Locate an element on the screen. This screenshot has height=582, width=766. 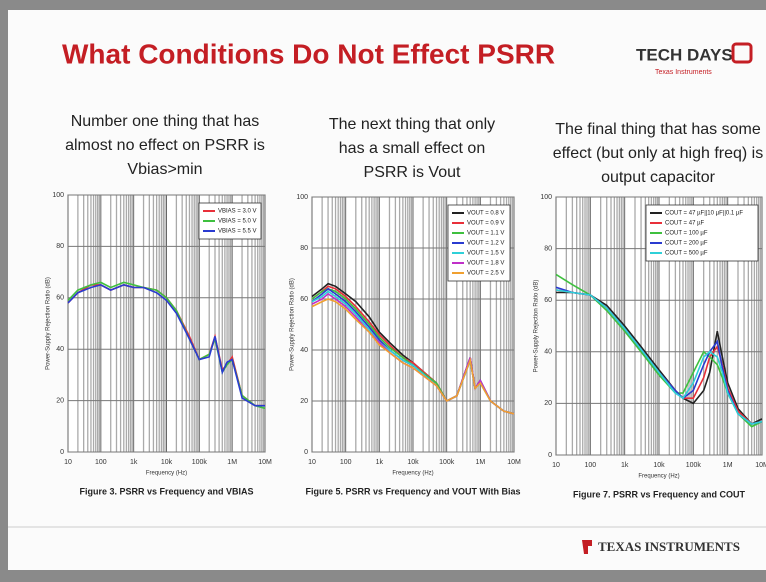
chart-heading: Vbias>min is located at coordinates (164, 169).